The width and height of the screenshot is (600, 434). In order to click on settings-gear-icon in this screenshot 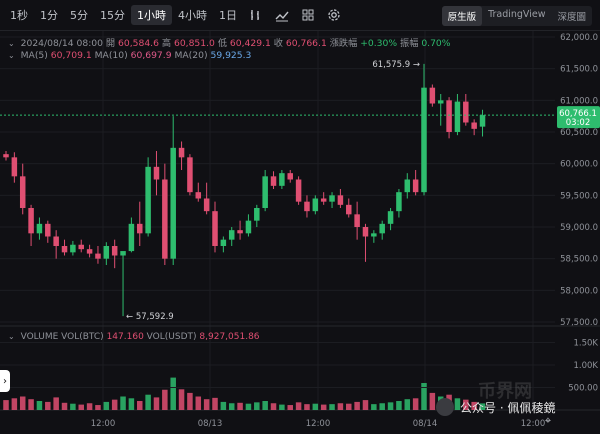, I will do `click(334, 15)`.